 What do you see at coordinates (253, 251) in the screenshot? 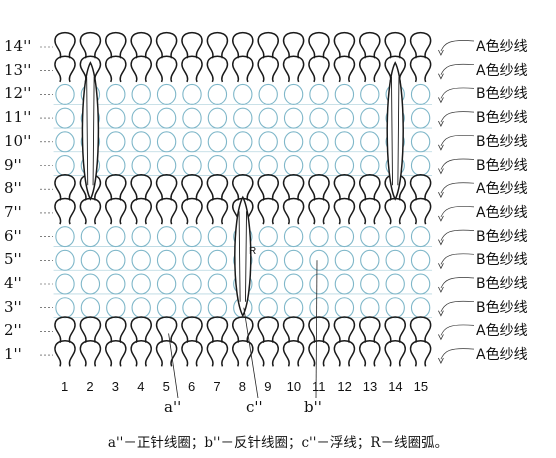
I see `loop-arc-label: R` at bounding box center [253, 251].